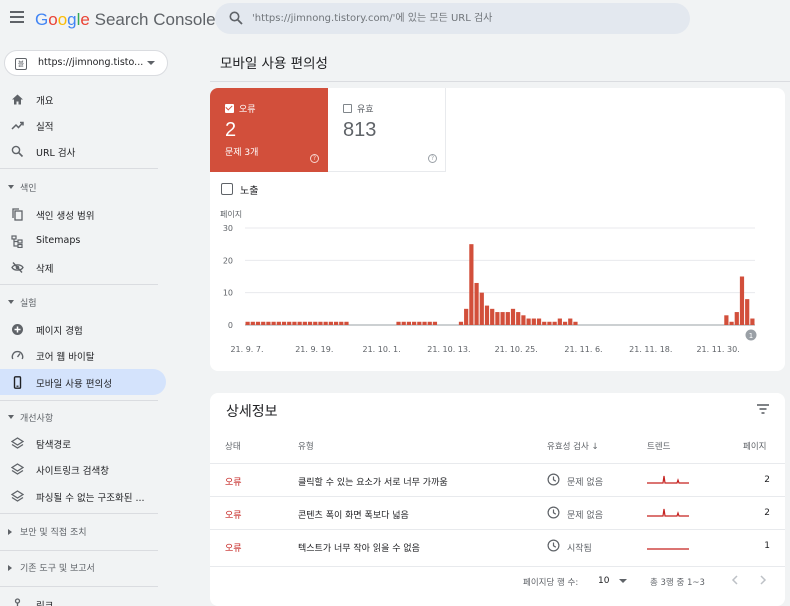 The height and width of the screenshot is (606, 790). Describe the element at coordinates (229, 108) in the screenshot. I see `checkbox-checked-icon` at that location.